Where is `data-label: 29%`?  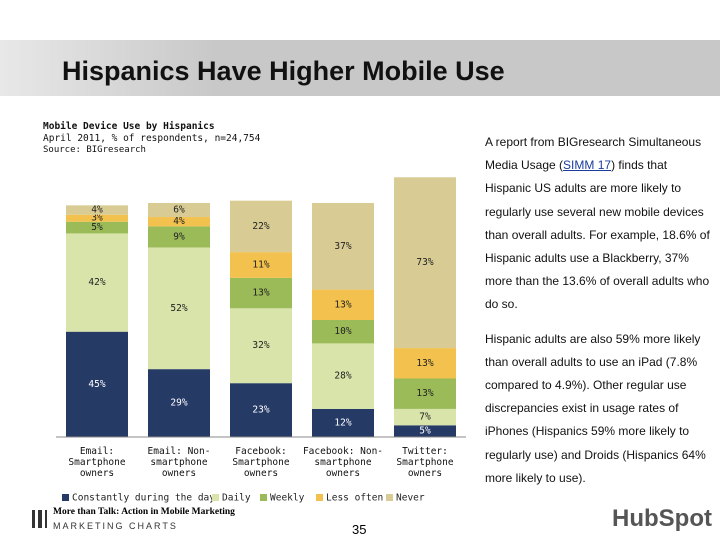
data-label: 29% is located at coordinates (178, 403).